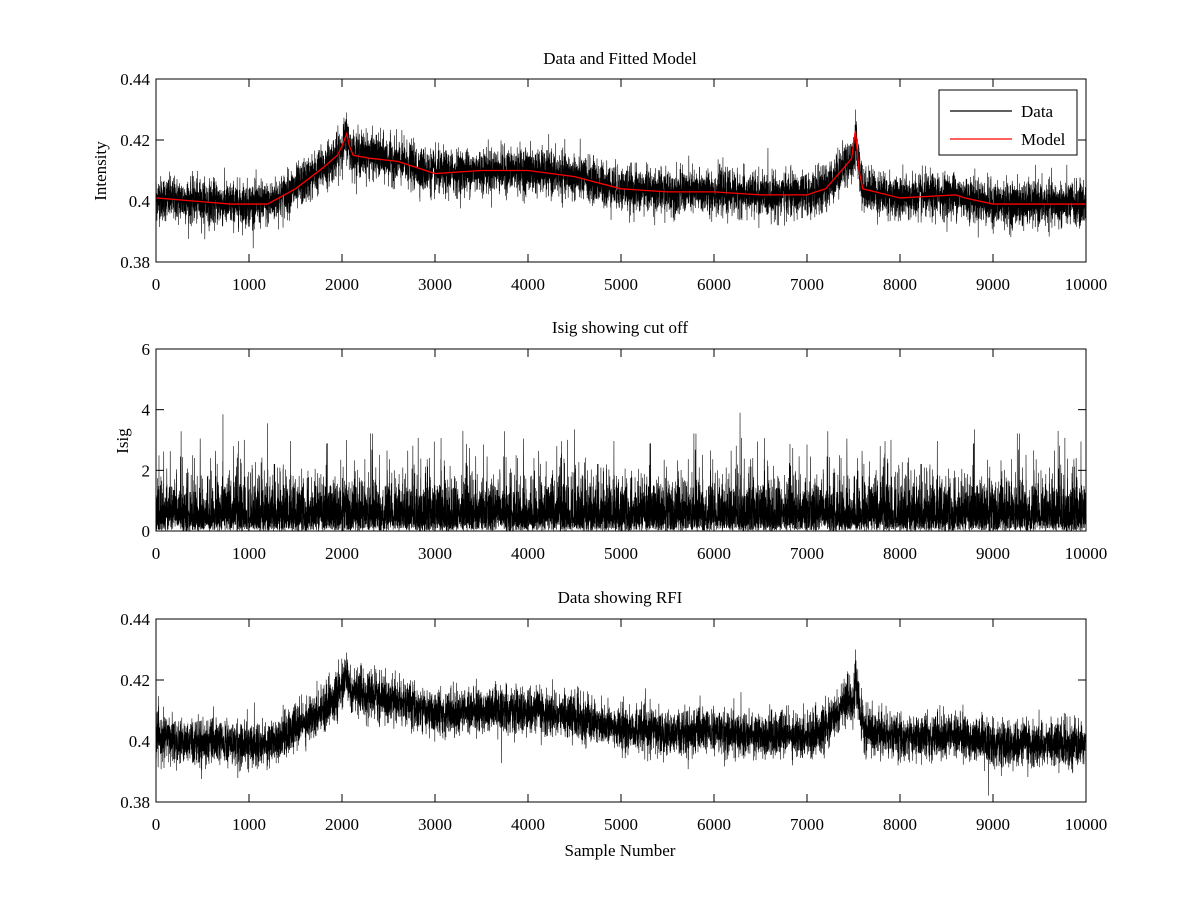 The height and width of the screenshot is (900, 1200). What do you see at coordinates (620, 597) in the screenshot?
I see `panel-3-title: Data showing RFI` at bounding box center [620, 597].